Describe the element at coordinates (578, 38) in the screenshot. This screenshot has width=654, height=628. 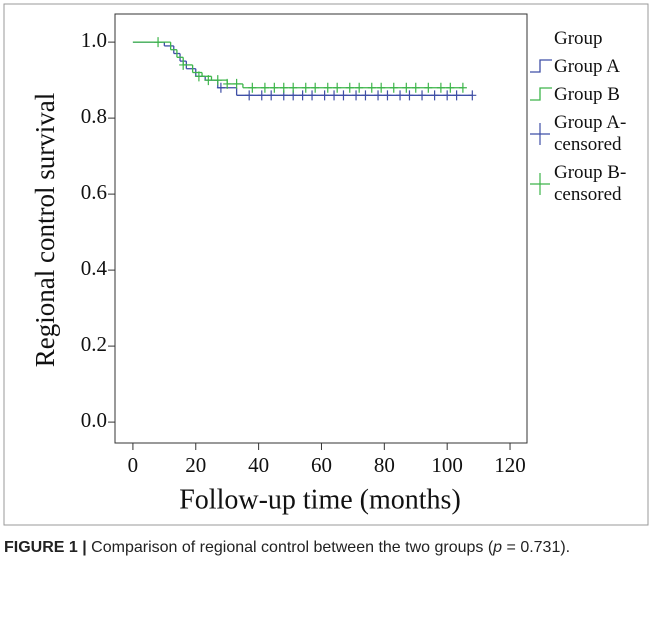
I see `legend-title: Group` at that location.